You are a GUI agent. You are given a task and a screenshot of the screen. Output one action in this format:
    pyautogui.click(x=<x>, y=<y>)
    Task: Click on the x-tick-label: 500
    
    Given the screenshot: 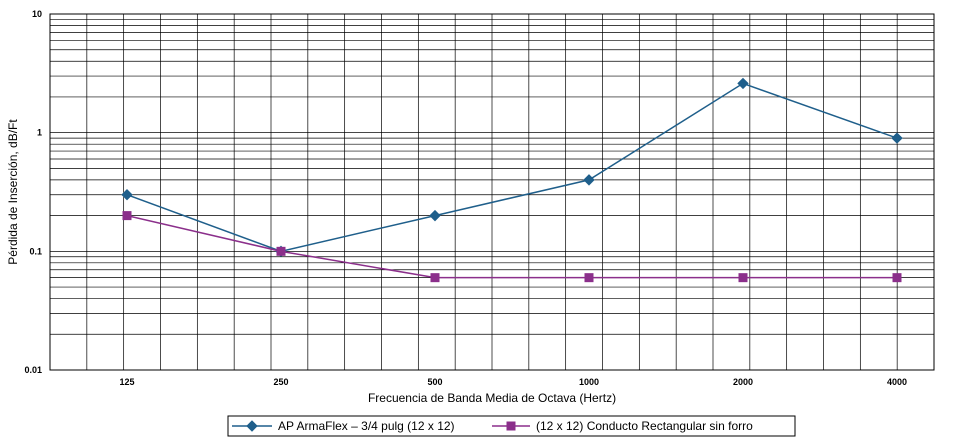 What is the action you would take?
    pyautogui.click(x=434, y=382)
    